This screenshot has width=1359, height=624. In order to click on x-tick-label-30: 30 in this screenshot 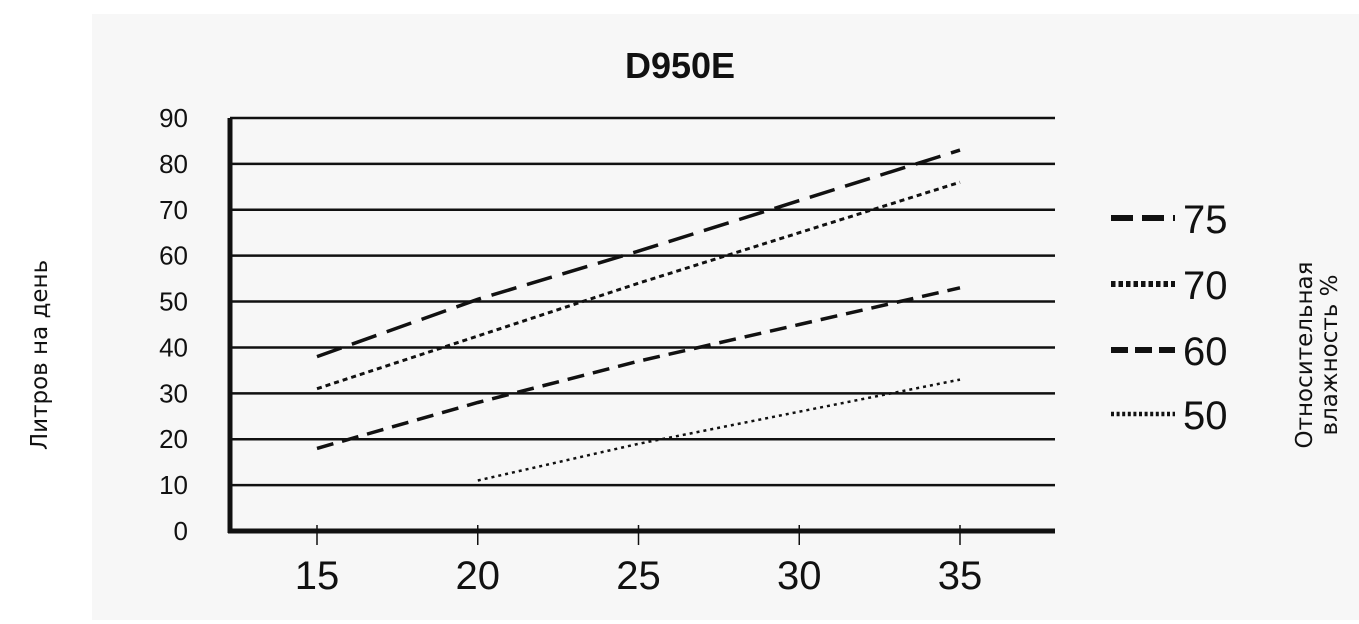, I will do `click(799, 576)`.